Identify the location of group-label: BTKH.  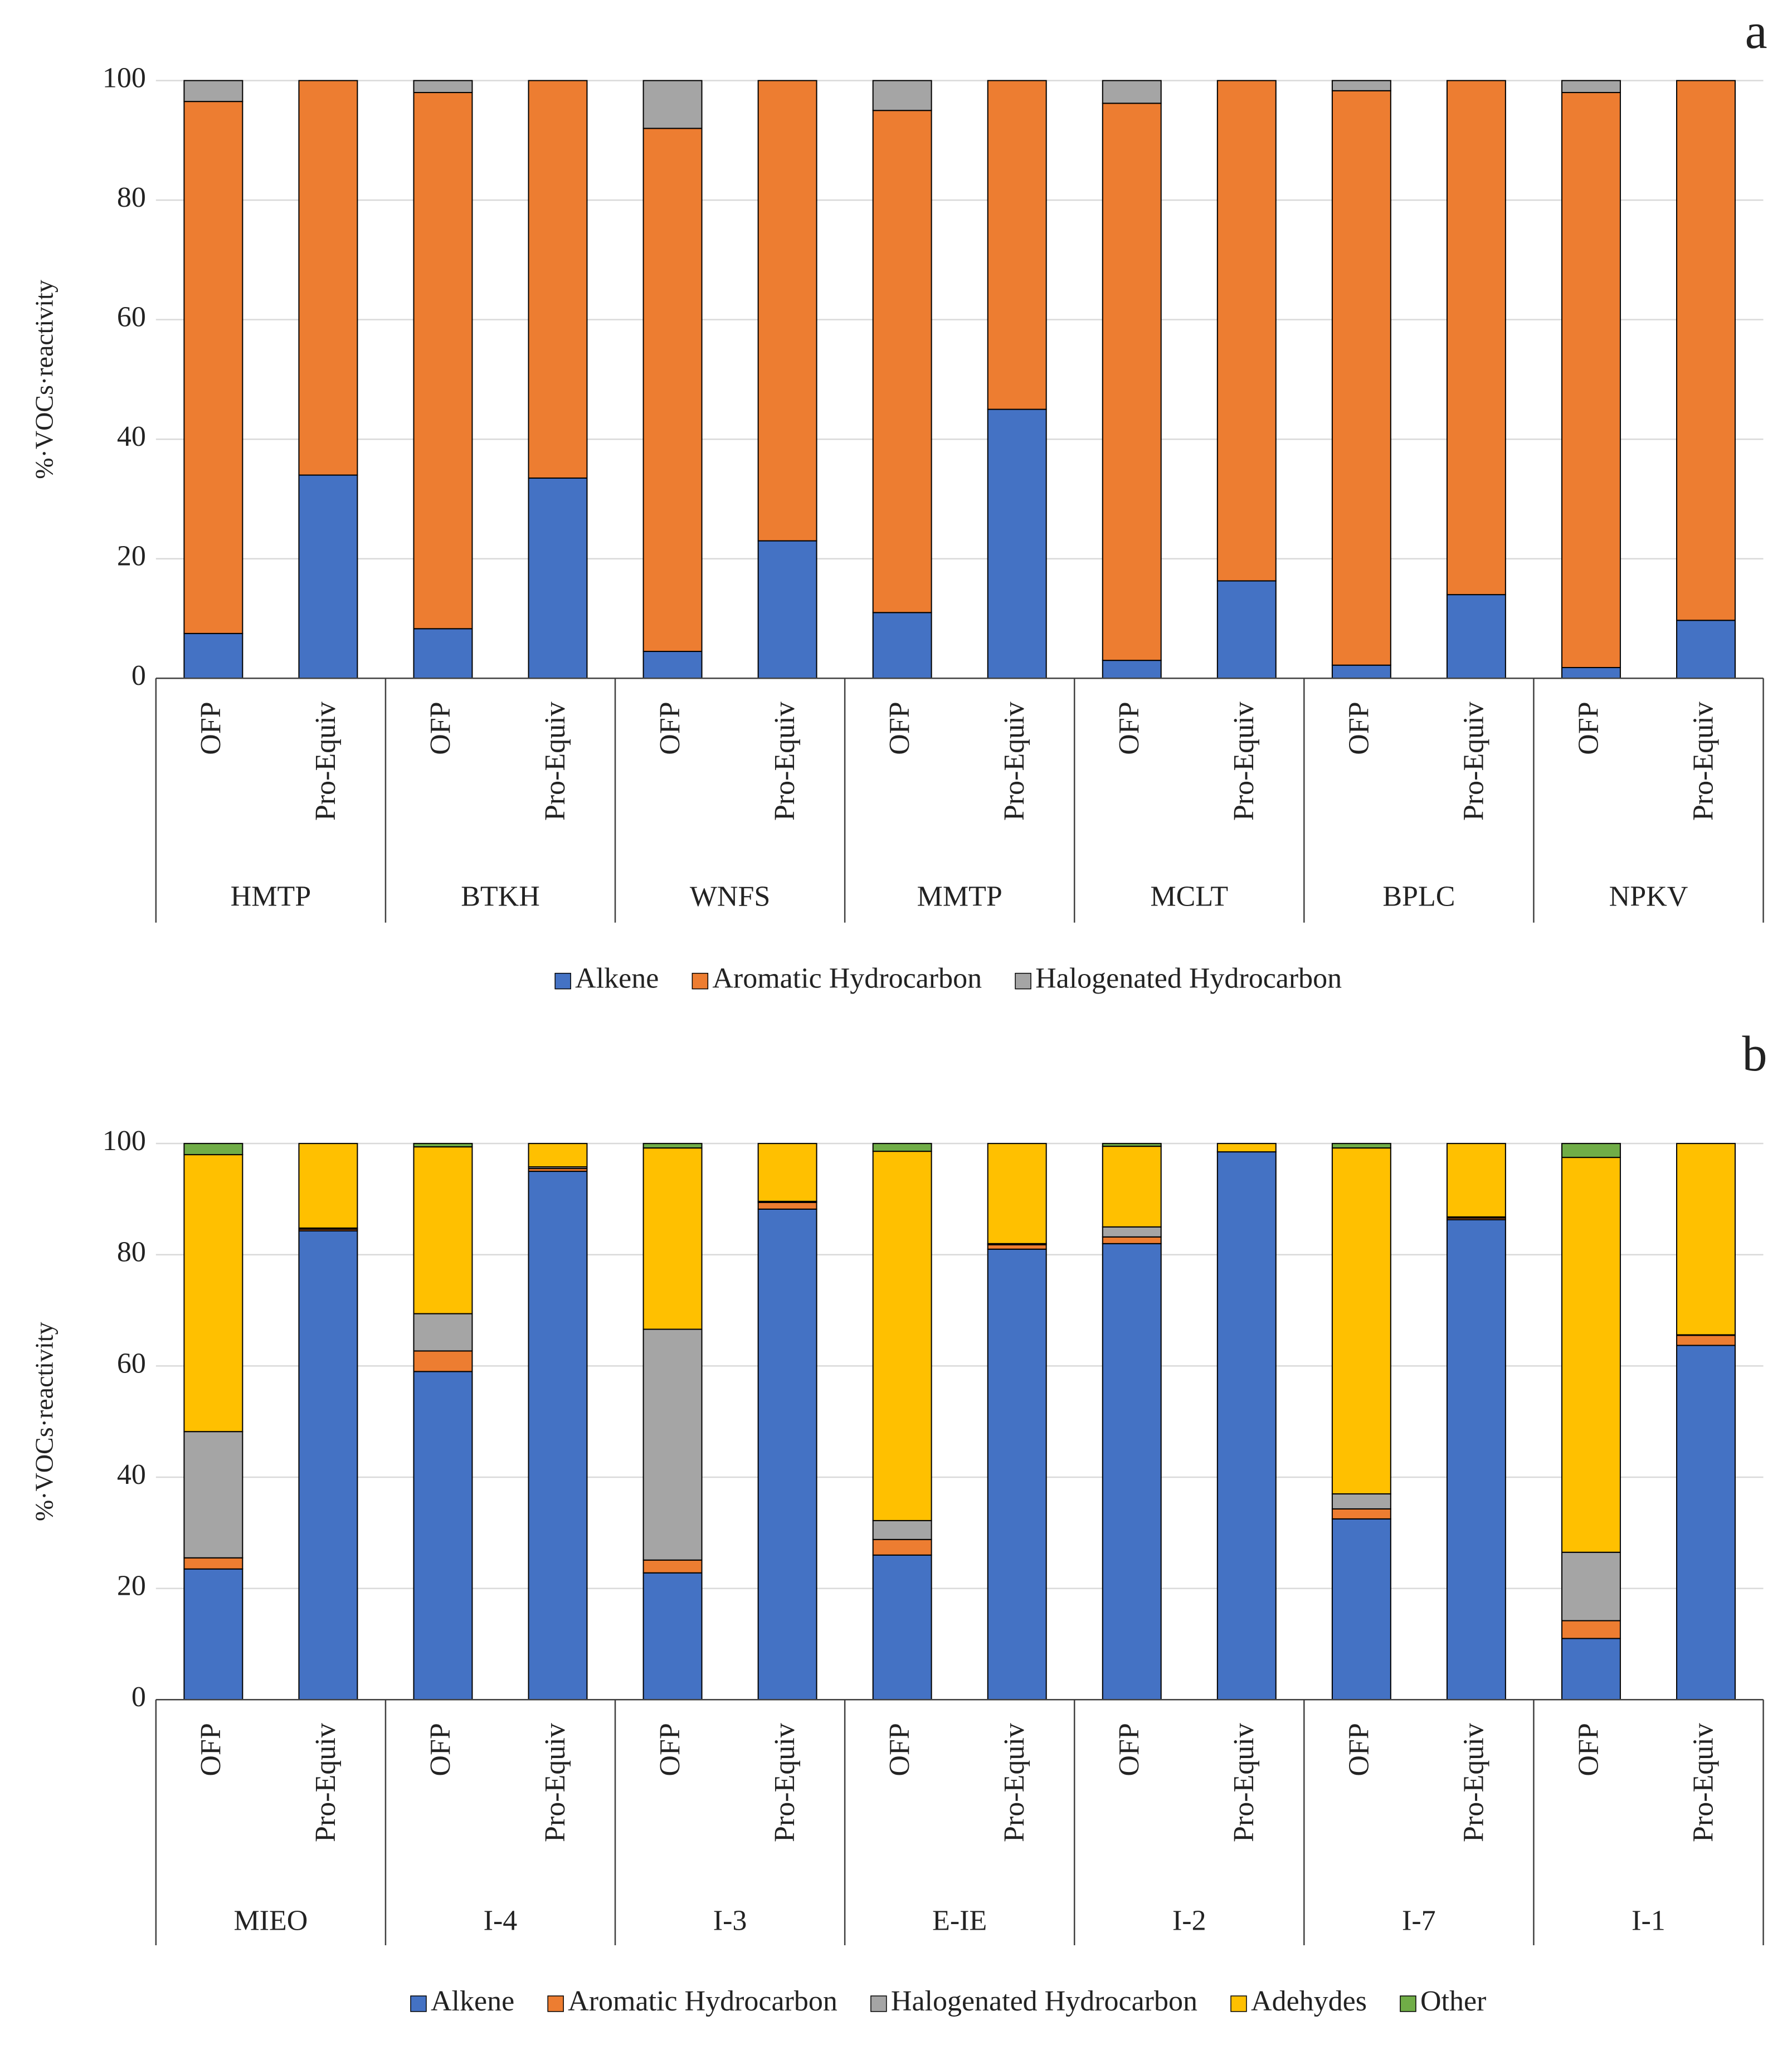
(500, 897).